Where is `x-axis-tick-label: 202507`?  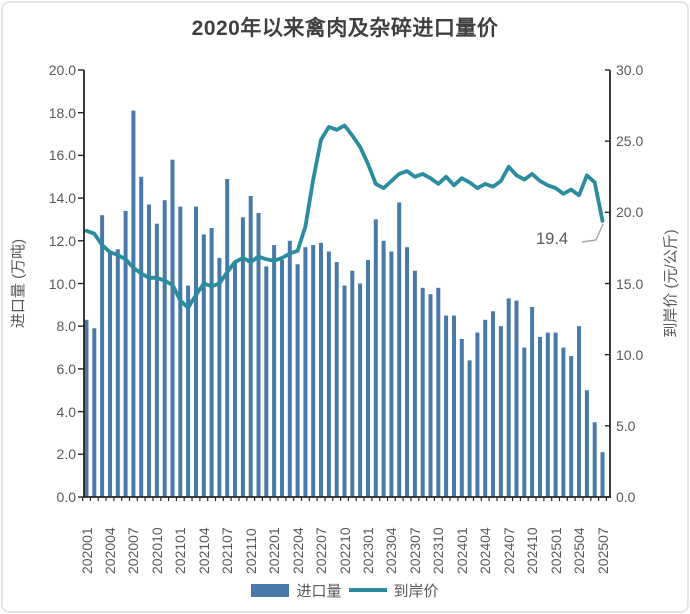 x-axis-tick-label: 202507 is located at coordinates (602, 550).